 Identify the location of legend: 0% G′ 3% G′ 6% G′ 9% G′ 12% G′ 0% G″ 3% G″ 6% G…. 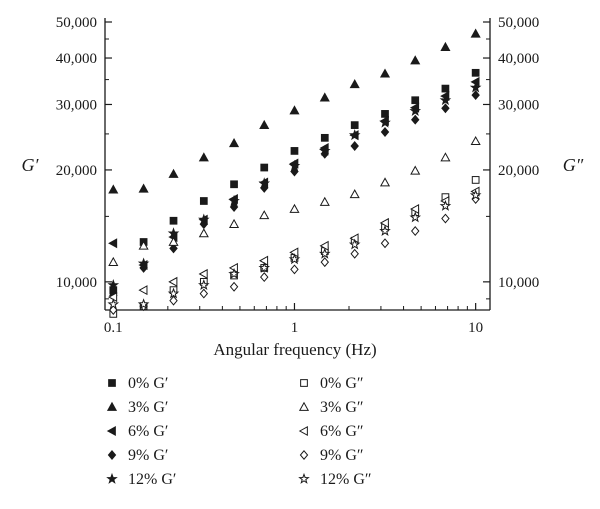
(239, 431).